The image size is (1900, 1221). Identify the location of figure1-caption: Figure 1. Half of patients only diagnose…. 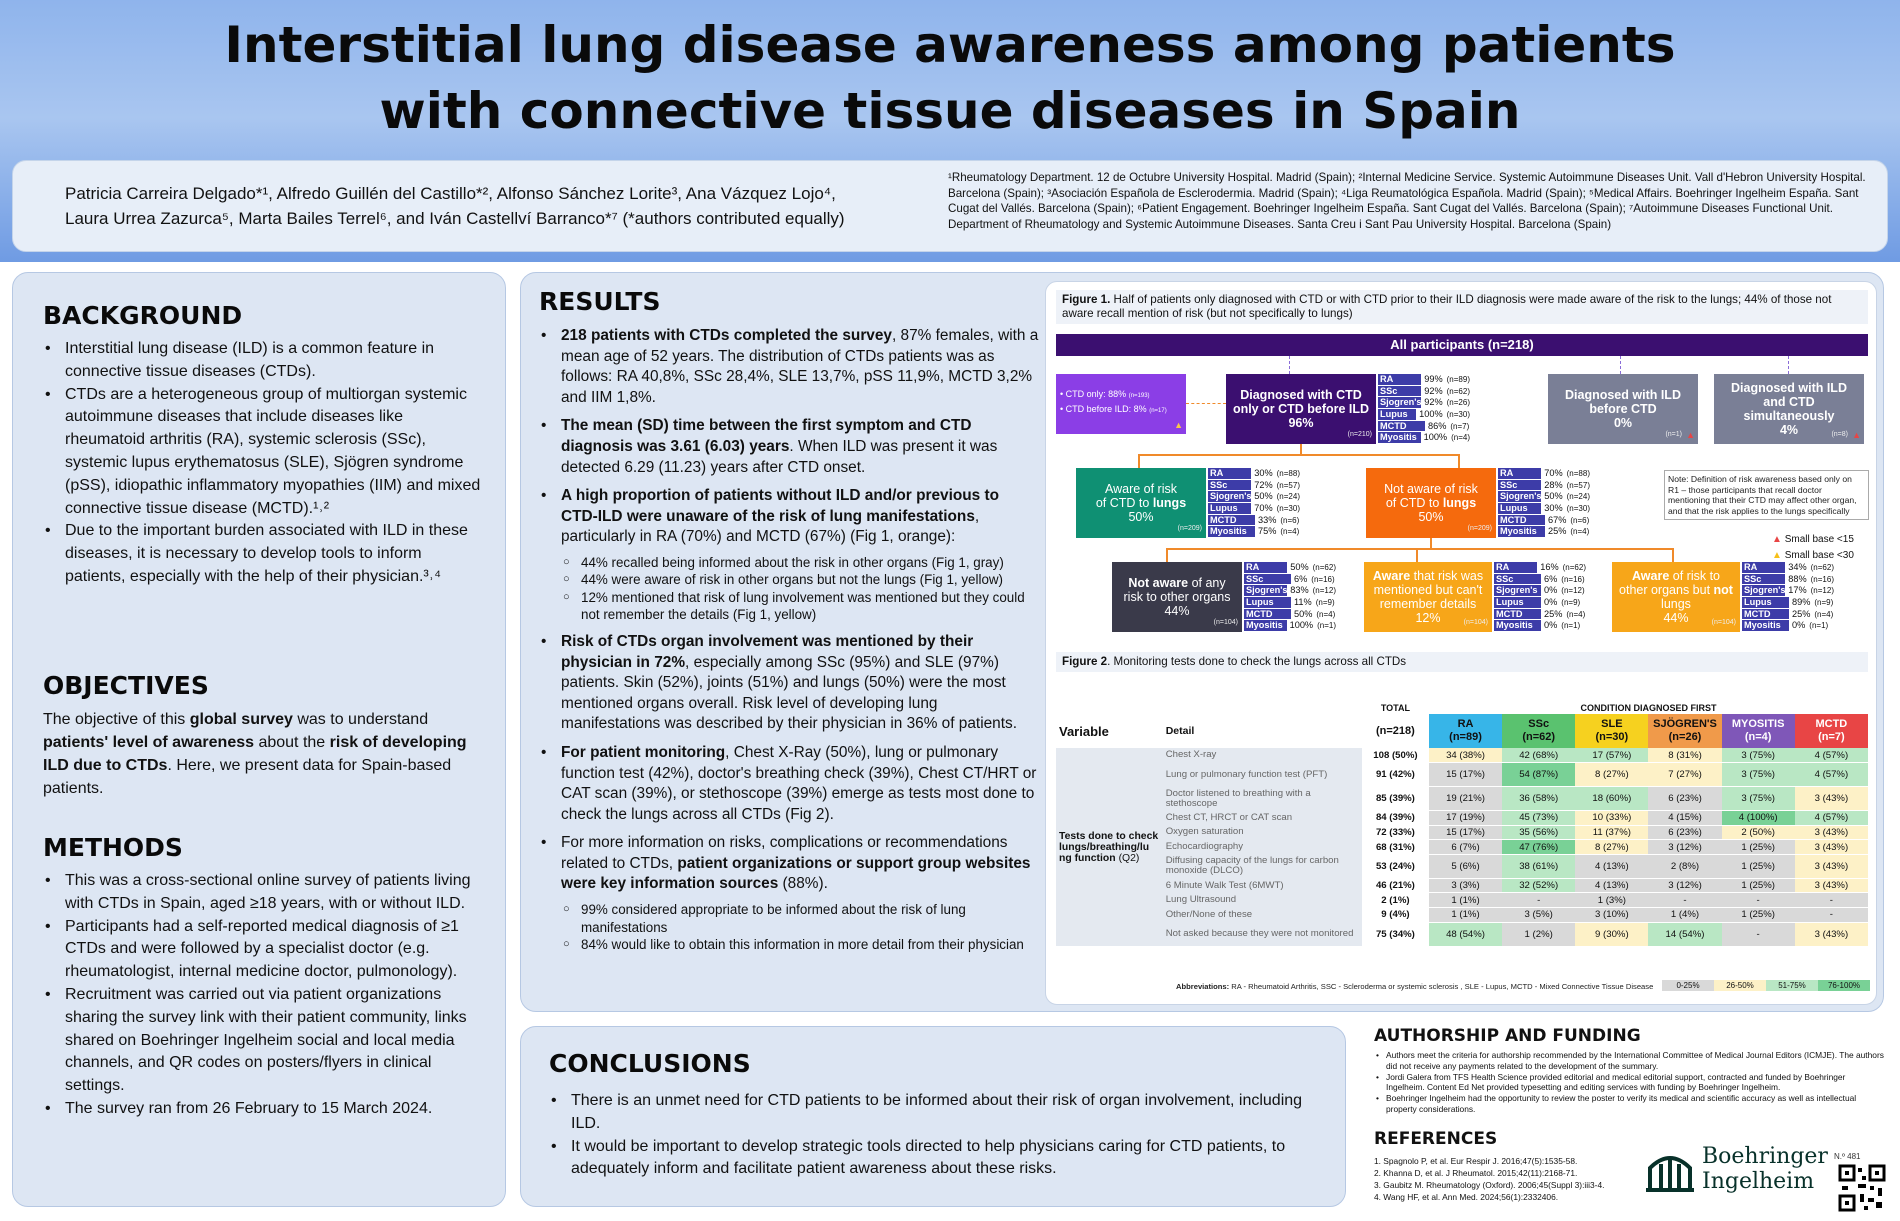
(1462, 307).